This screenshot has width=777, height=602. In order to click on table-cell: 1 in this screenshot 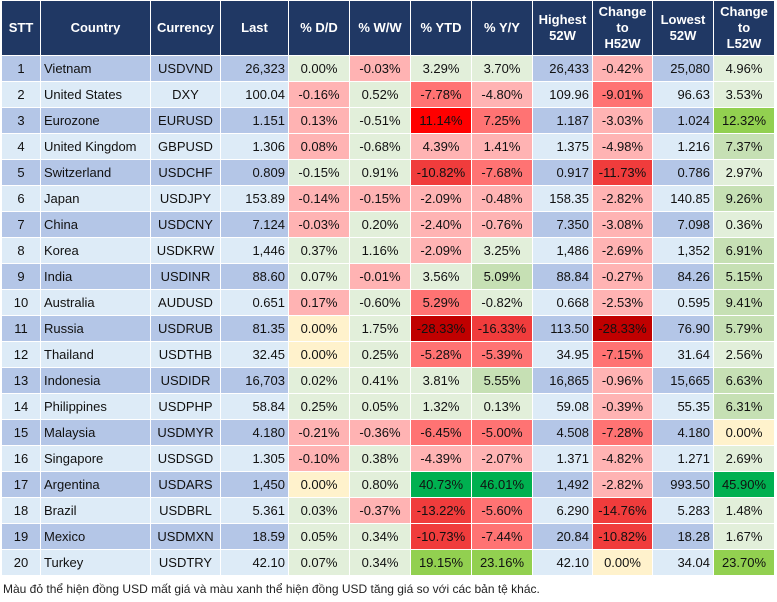, I will do `click(21, 68)`.